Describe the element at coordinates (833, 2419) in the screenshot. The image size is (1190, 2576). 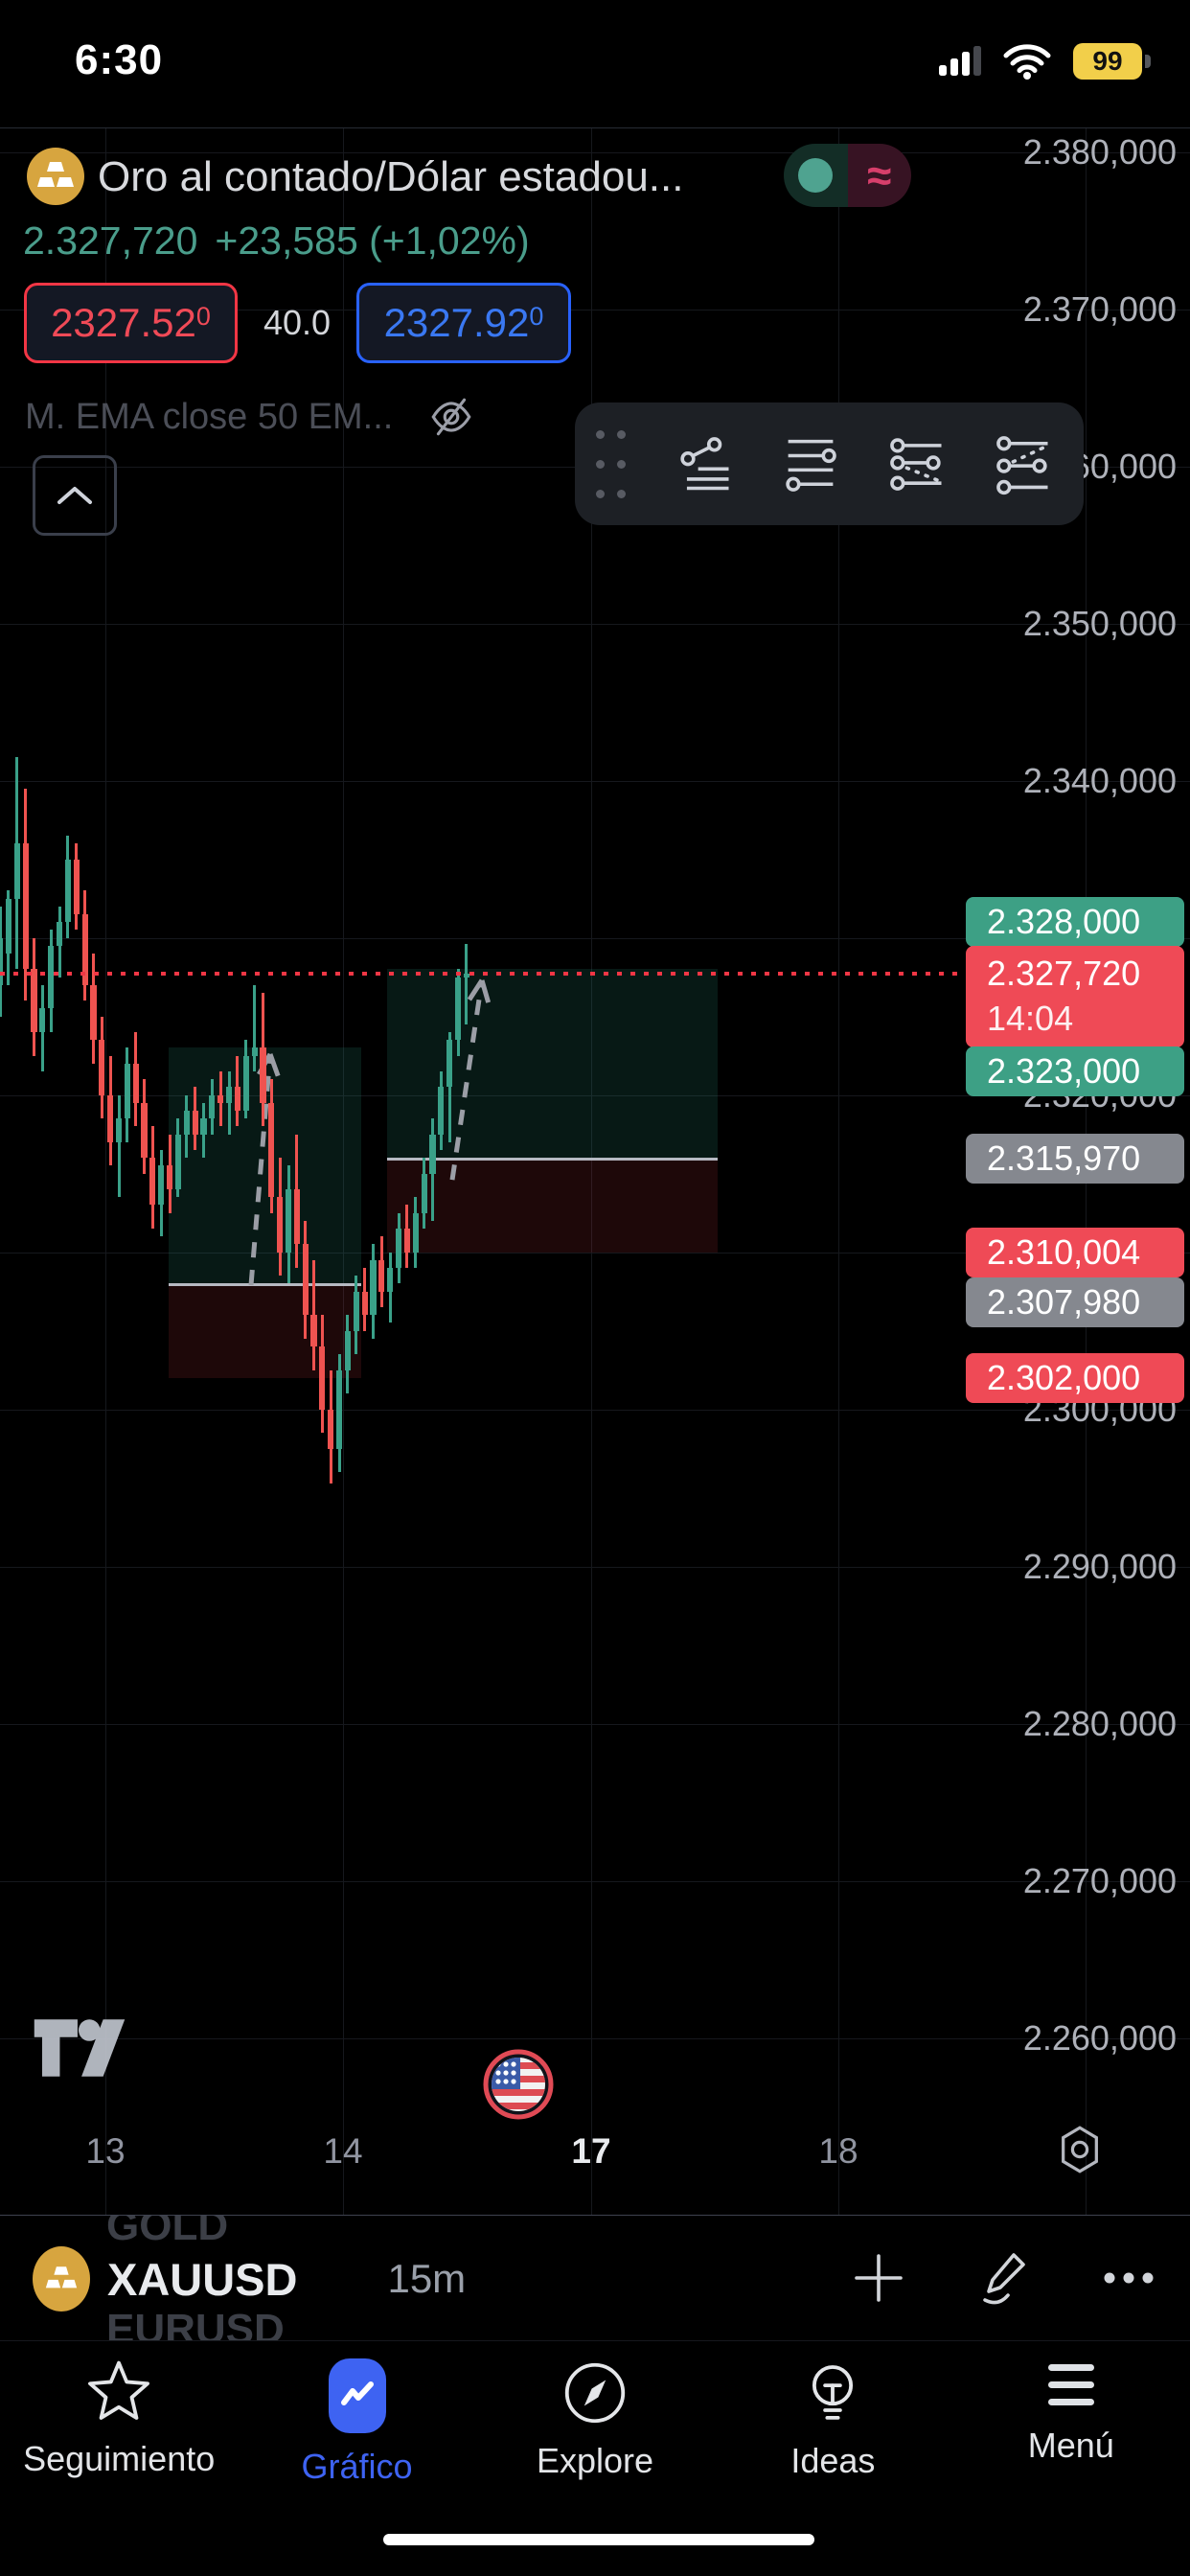
I see `tab-ideas: Ideas` at that location.